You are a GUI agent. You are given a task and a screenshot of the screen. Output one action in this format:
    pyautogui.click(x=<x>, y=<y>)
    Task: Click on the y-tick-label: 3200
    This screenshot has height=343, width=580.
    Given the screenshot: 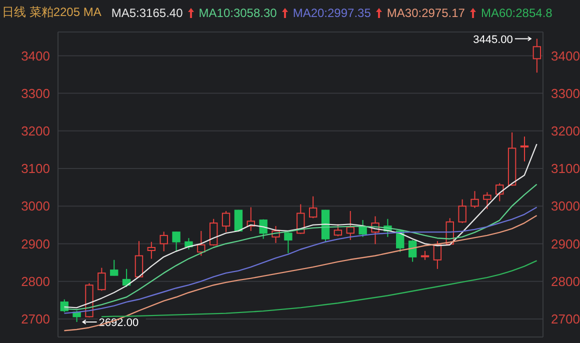 What is the action you would take?
    pyautogui.click(x=35, y=131)
    